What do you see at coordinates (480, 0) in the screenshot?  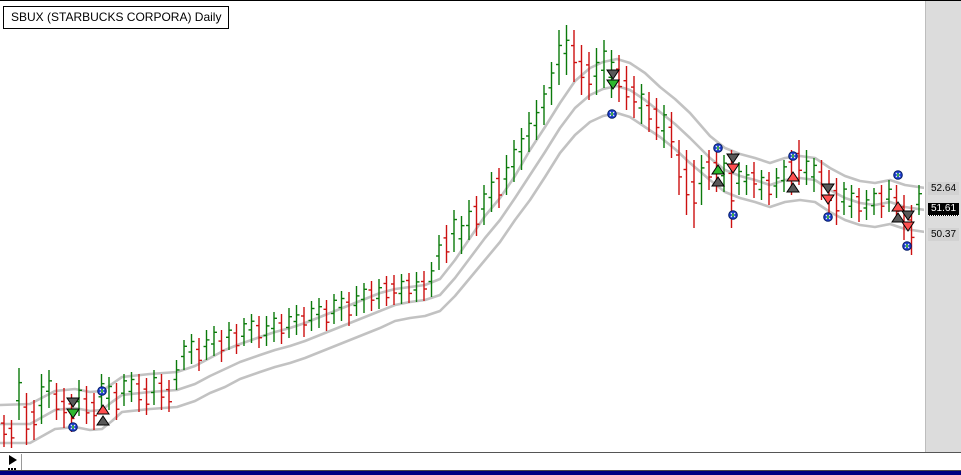 I see `window-top-border` at bounding box center [480, 0].